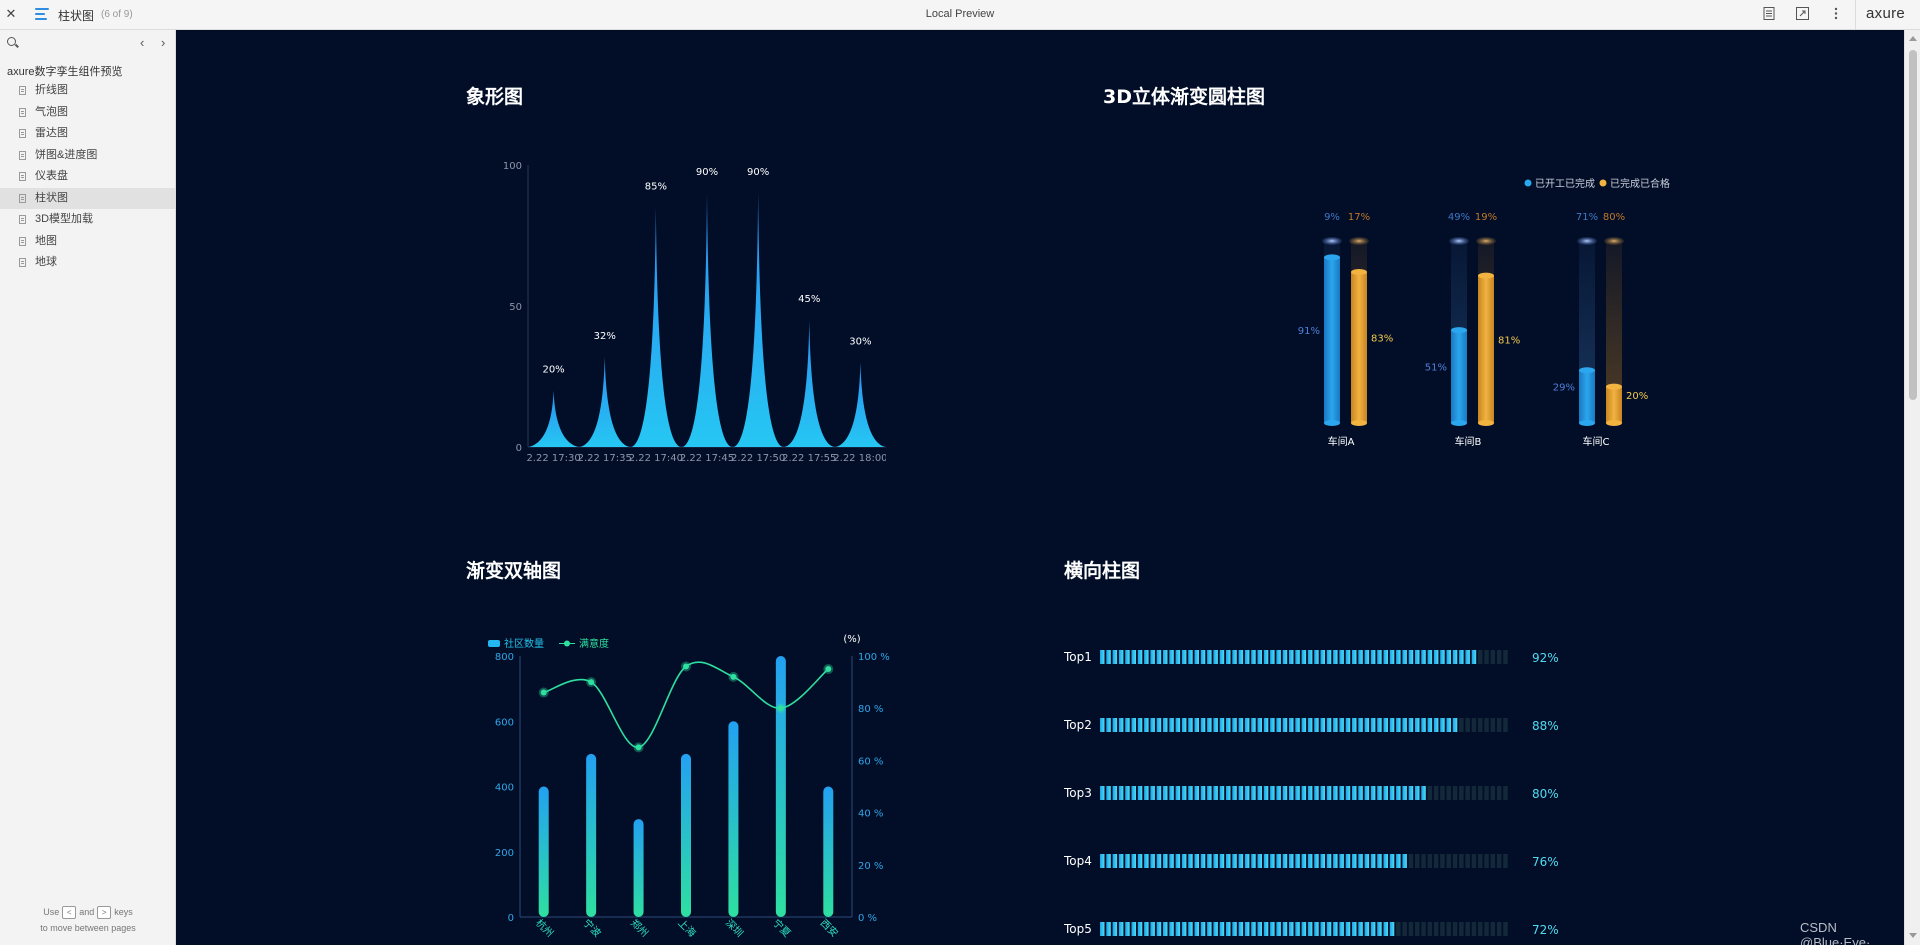  What do you see at coordinates (87, 156) in the screenshot?
I see `sidebar-item-3: 饼图&进度图` at bounding box center [87, 156].